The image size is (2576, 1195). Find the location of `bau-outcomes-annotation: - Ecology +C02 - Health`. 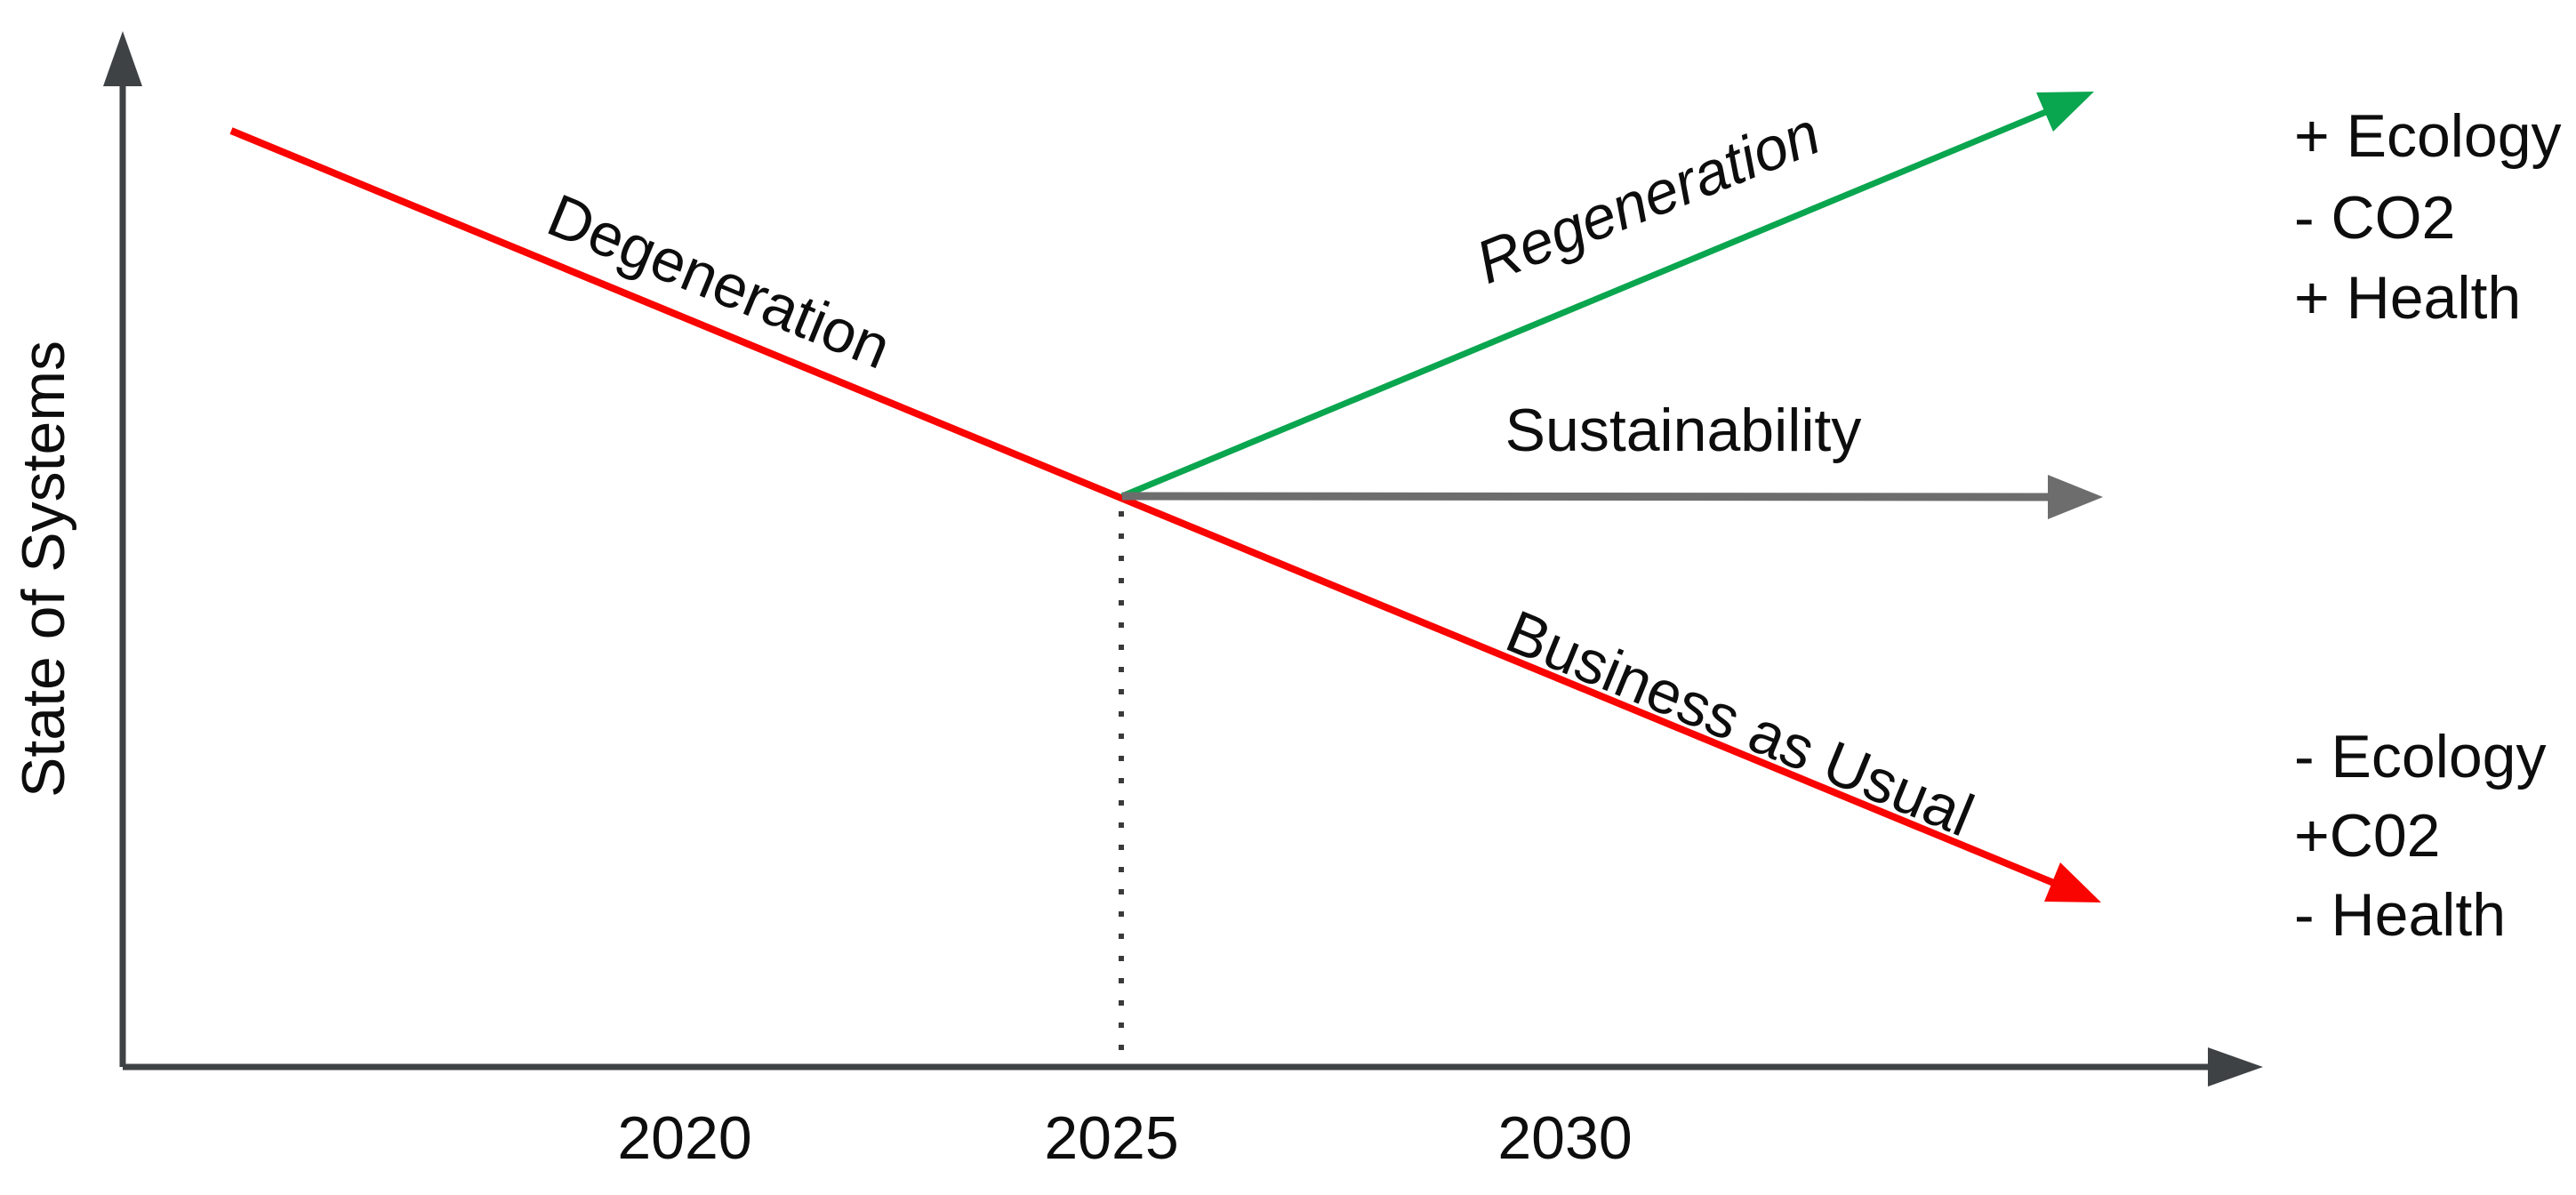

bau-outcomes-annotation: - Ecology +C02 - Health is located at coordinates (2420, 836).